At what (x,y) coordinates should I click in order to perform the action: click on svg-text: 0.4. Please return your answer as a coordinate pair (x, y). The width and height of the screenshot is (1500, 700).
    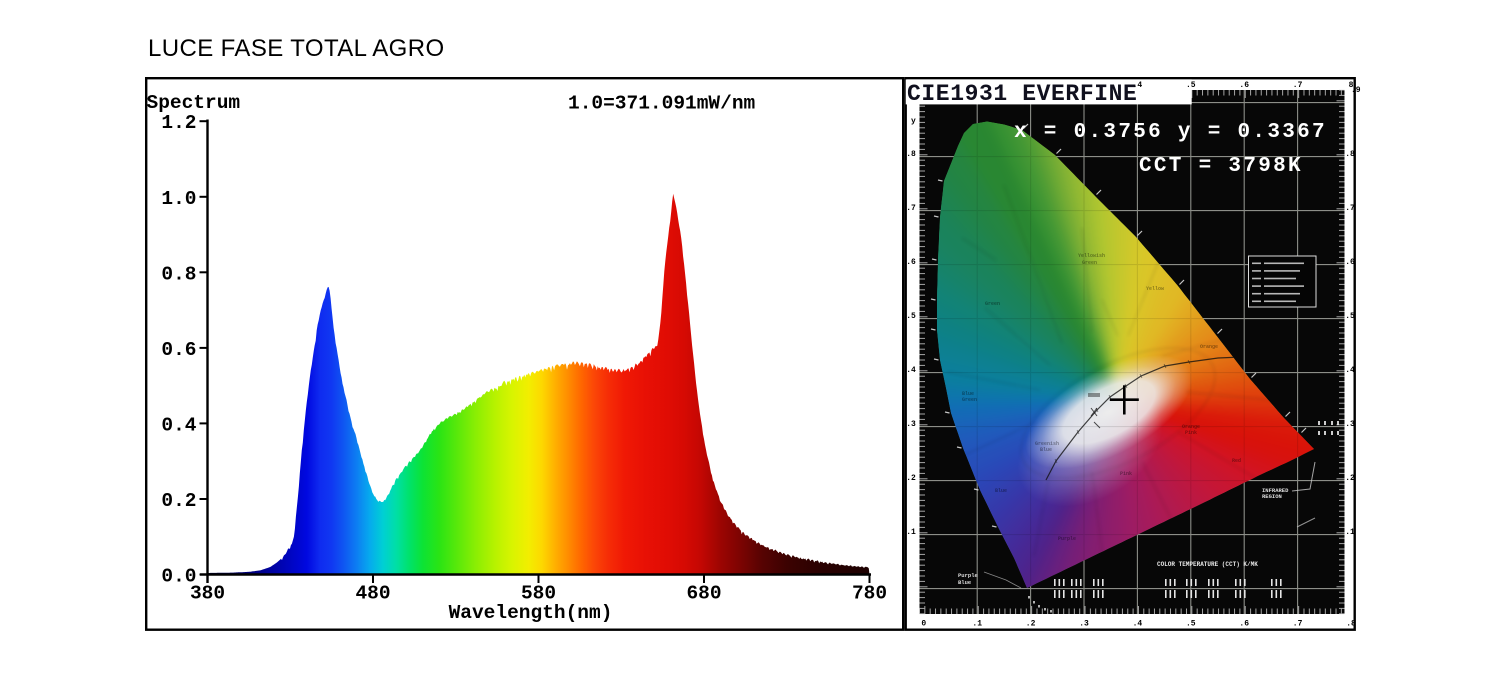
    Looking at the image, I should click on (178, 425).